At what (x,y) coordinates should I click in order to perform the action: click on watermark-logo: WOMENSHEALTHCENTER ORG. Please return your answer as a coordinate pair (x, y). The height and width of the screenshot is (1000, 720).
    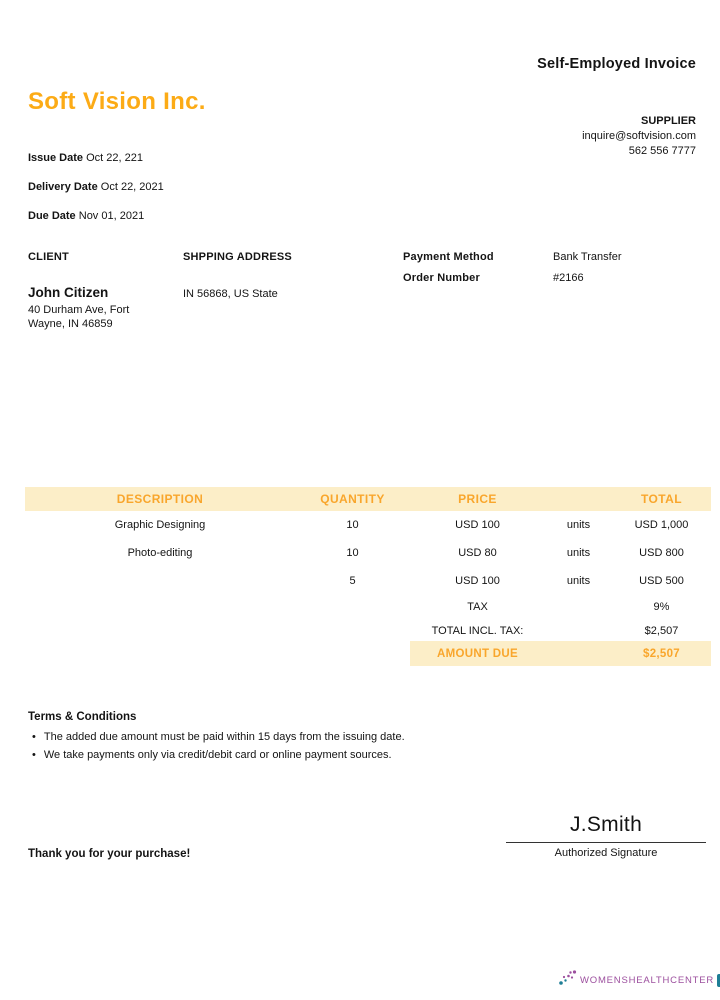
    Looking at the image, I should click on (639, 975).